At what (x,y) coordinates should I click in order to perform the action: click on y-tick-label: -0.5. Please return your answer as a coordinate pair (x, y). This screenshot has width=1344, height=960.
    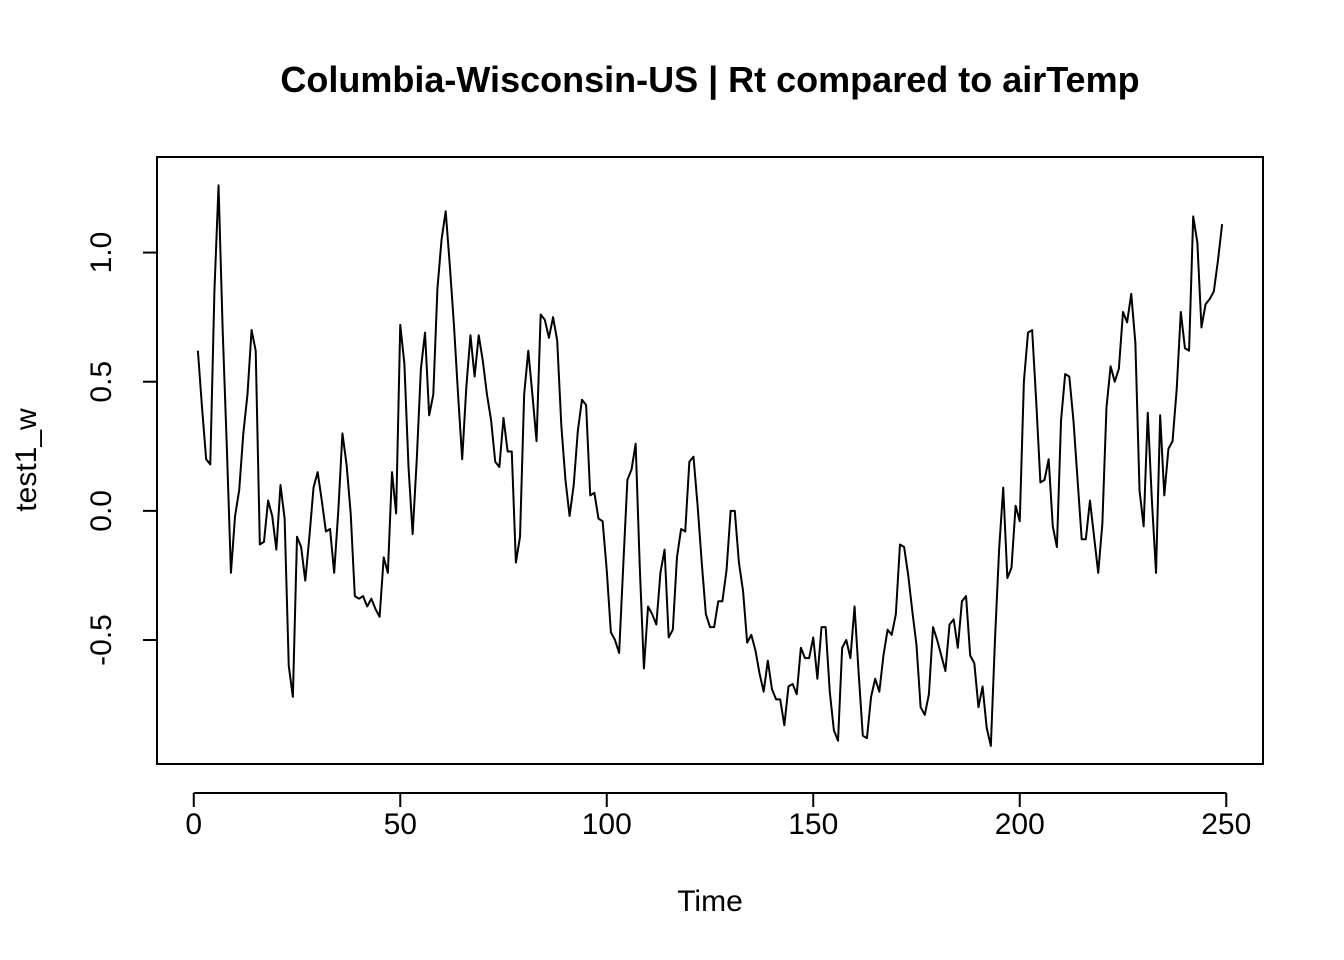
    Looking at the image, I should click on (101, 640).